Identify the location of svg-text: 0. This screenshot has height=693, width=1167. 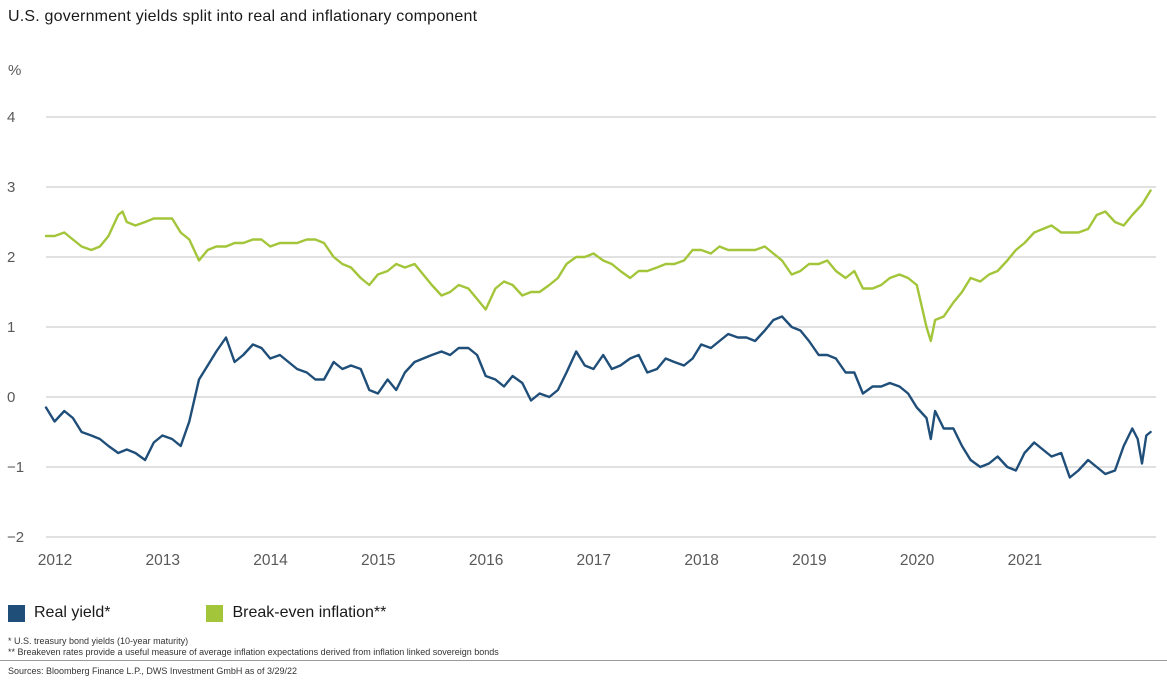
(11, 397).